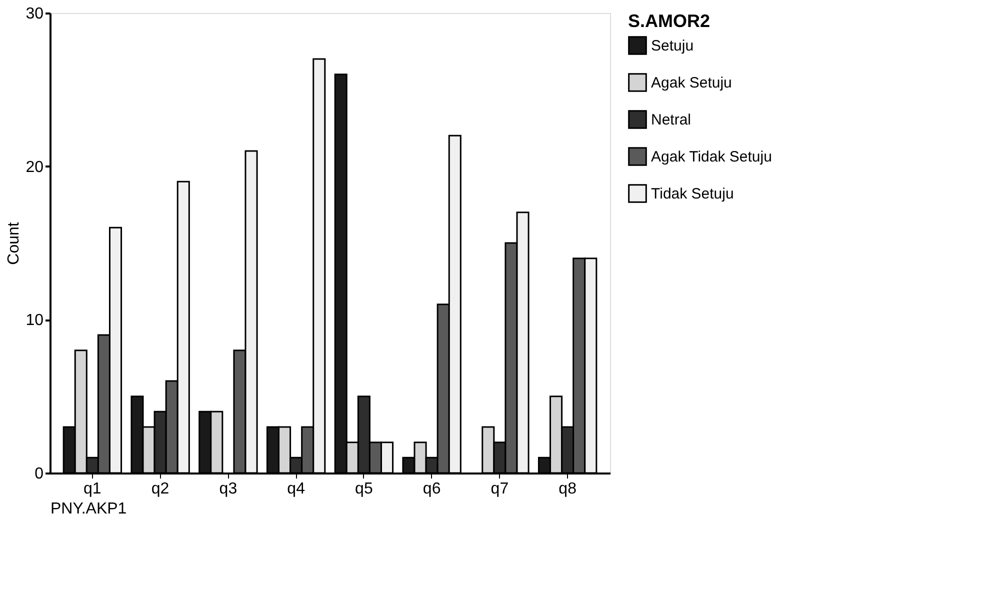 This screenshot has height=595, width=983. Describe the element at coordinates (296, 489) in the screenshot. I see `x-tick-label: q4` at that location.